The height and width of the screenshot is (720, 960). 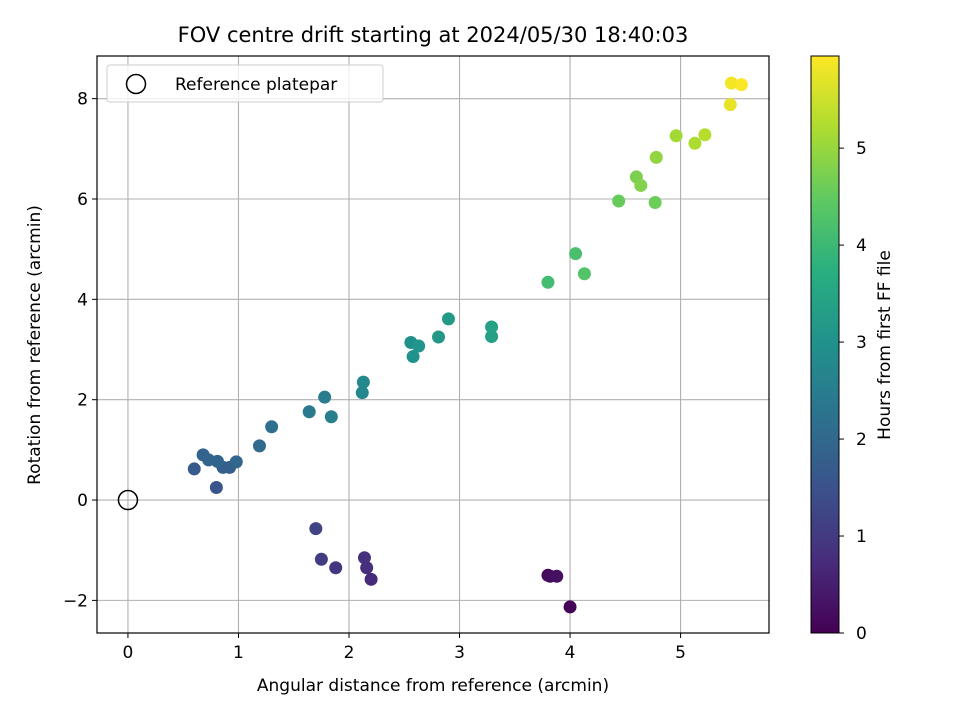 I want to click on y-tick-label: 8, so click(x=82, y=100).